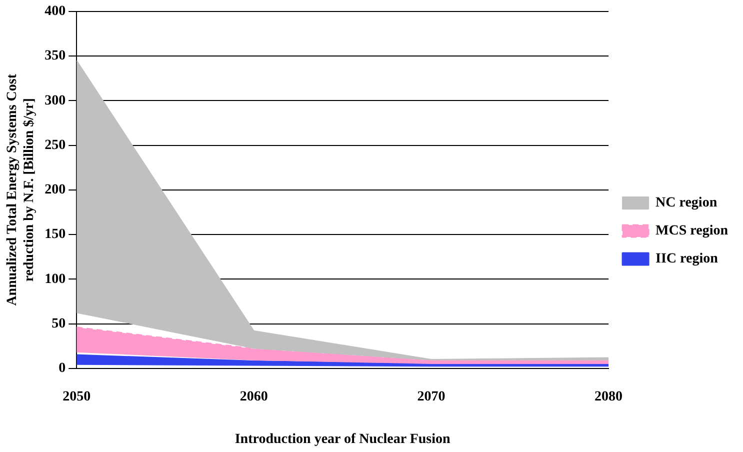 The image size is (743, 452). Describe the element at coordinates (687, 259) in the screenshot. I see `legend-label: IIC region` at that location.